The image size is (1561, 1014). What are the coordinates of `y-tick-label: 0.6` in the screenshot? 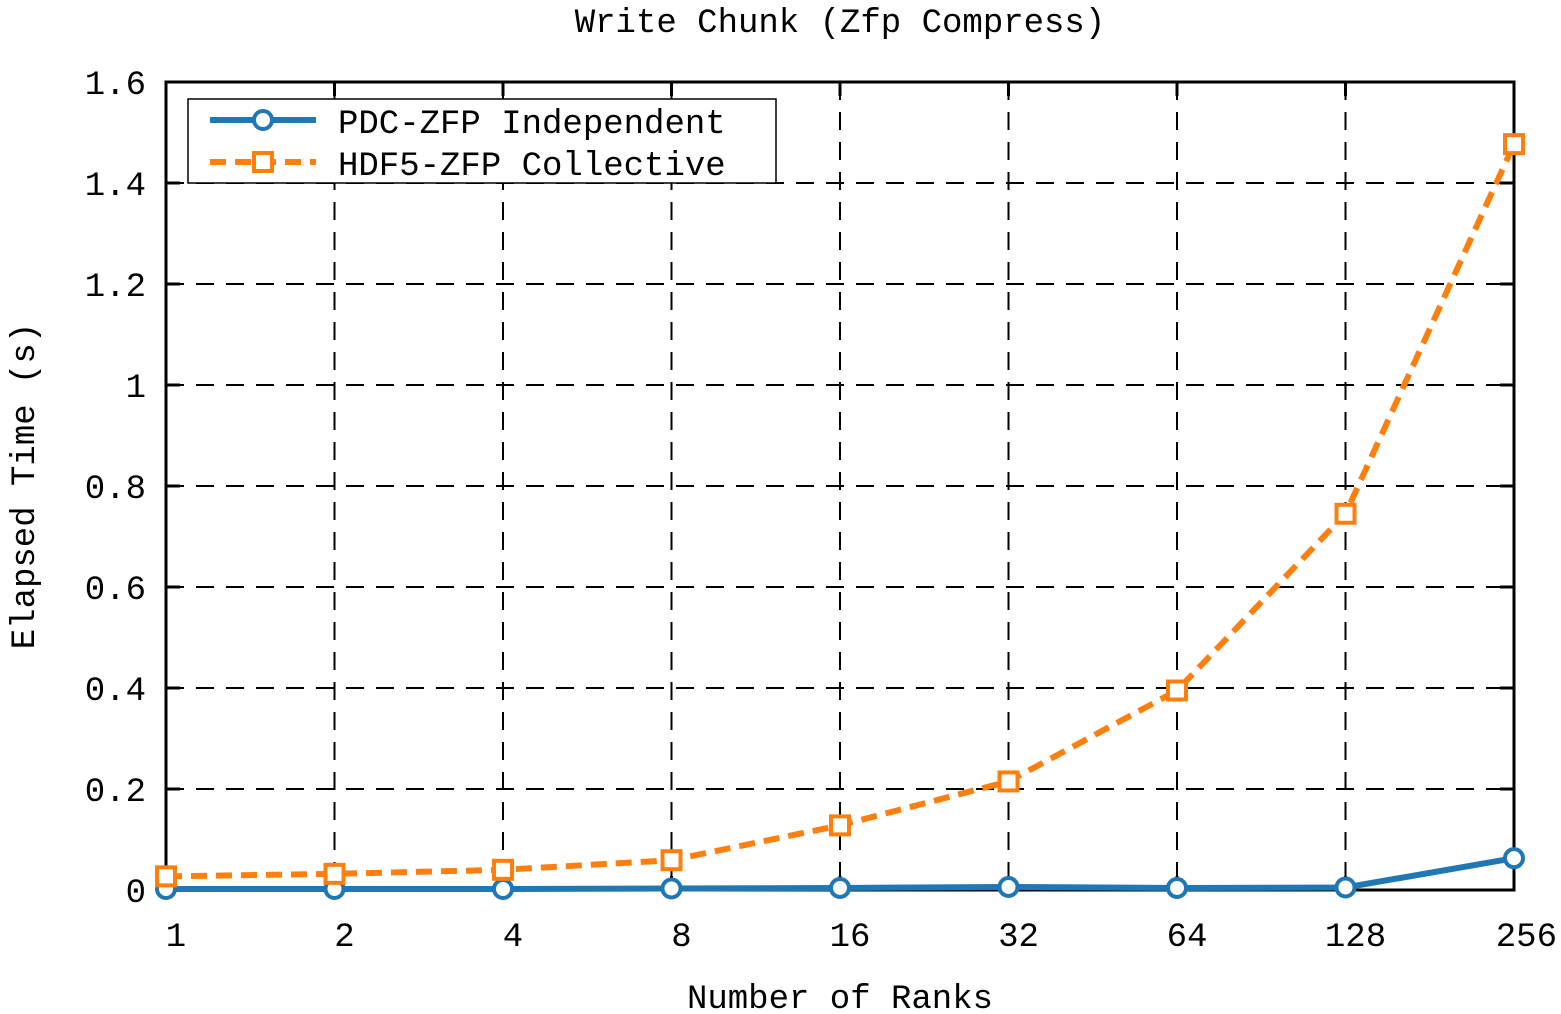 It's located at (115, 591).